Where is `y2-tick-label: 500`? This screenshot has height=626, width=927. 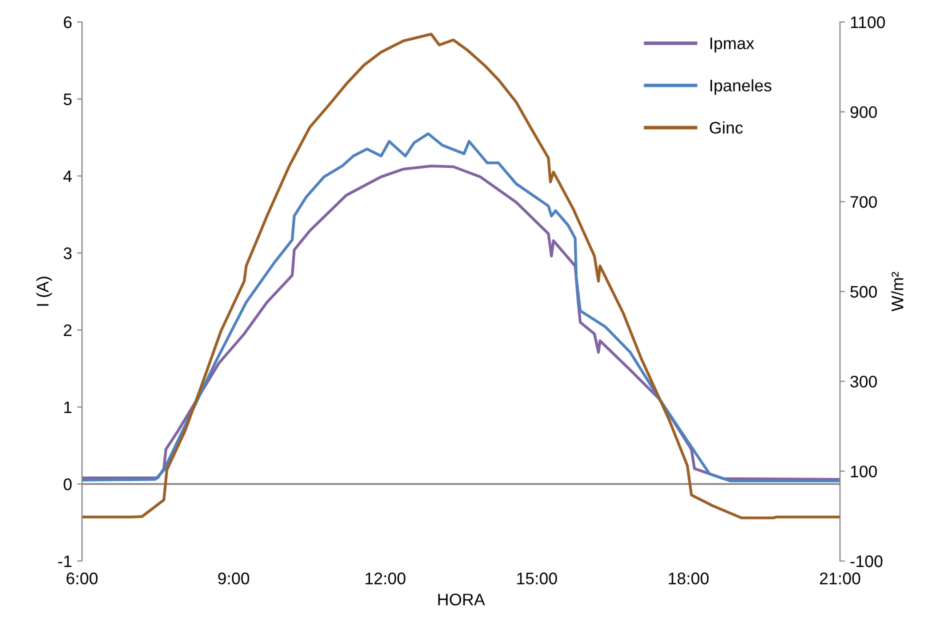
y2-tick-label: 500 is located at coordinates (863, 292).